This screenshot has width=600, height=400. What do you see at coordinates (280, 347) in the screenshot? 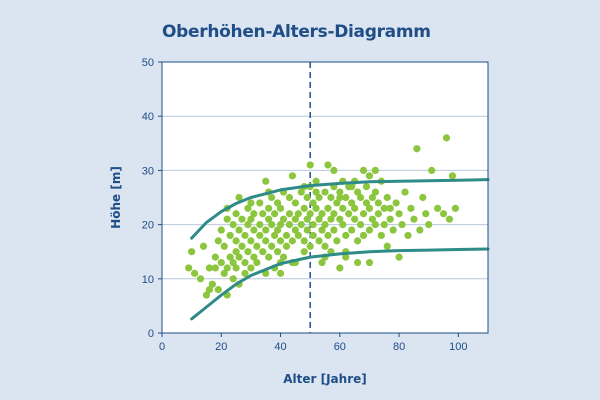
I see `x-tick-label: 40` at bounding box center [280, 347].